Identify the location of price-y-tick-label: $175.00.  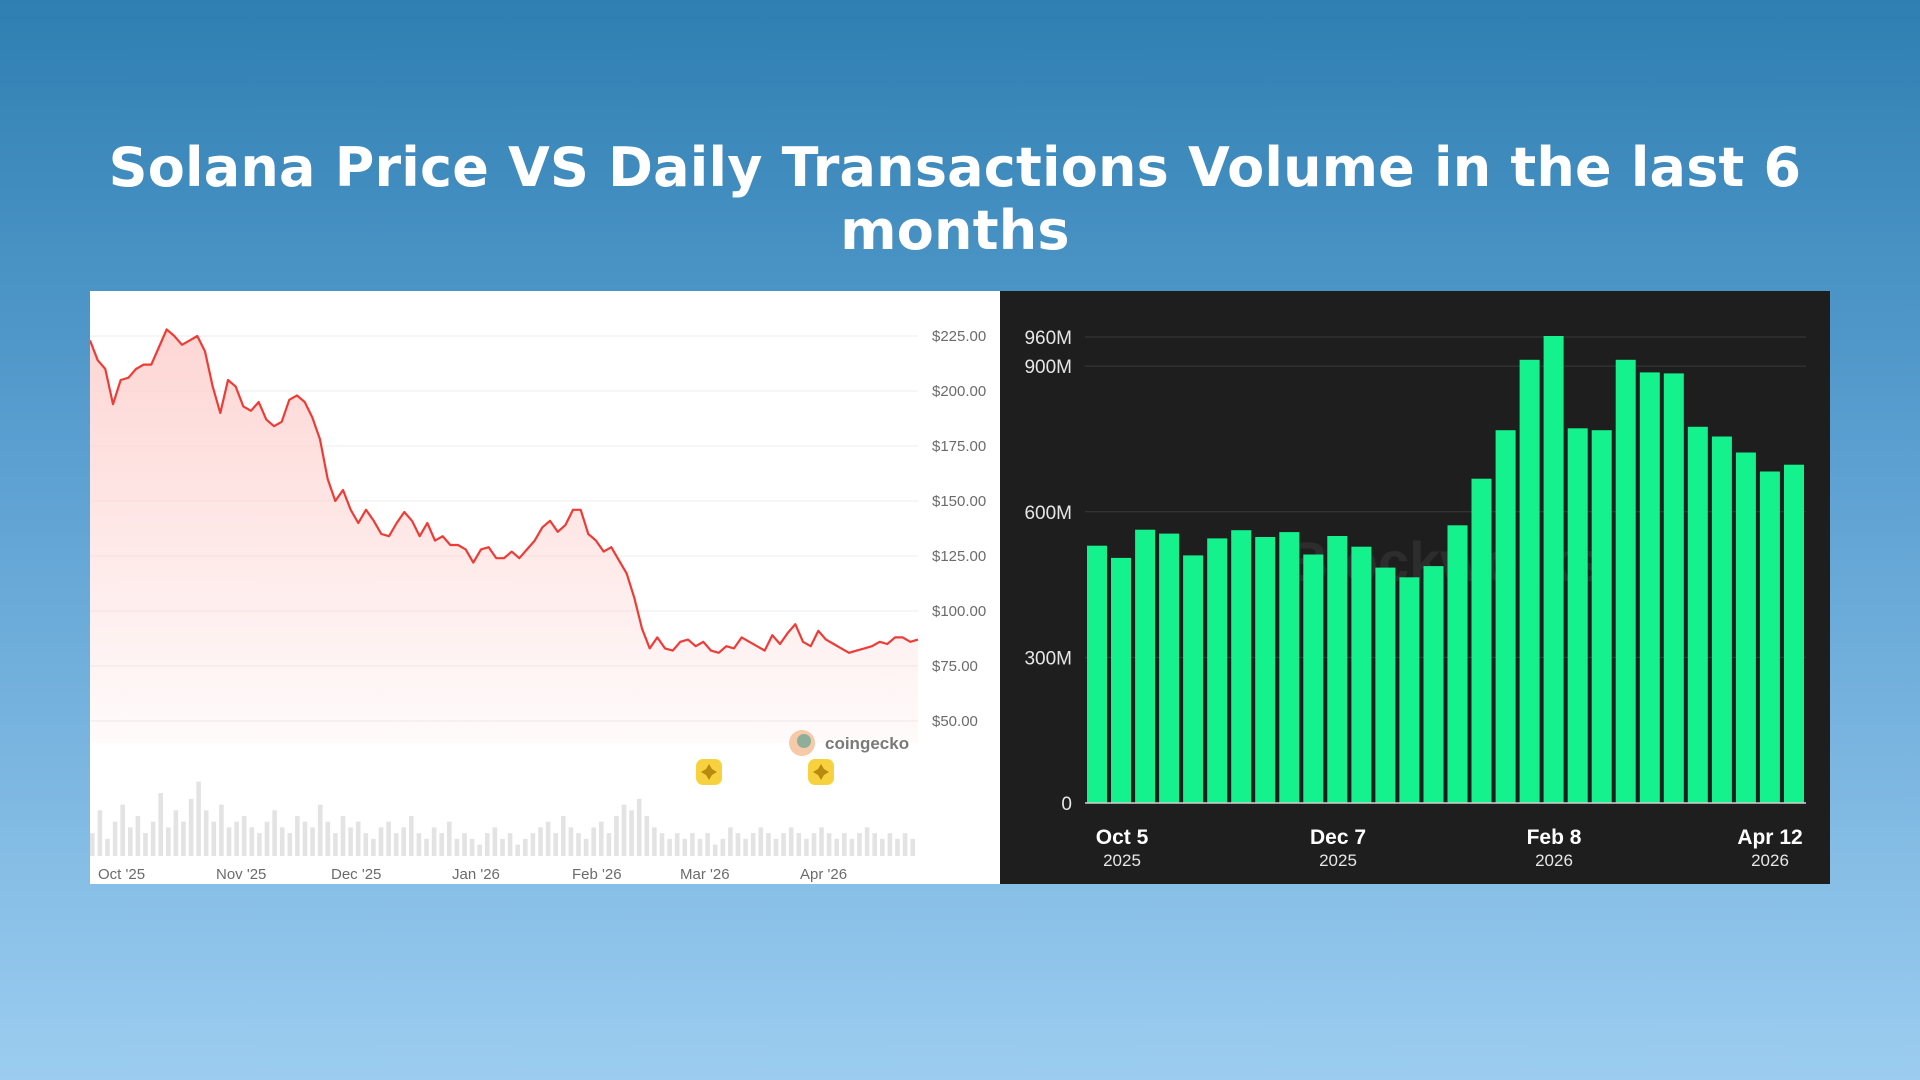
(959, 446).